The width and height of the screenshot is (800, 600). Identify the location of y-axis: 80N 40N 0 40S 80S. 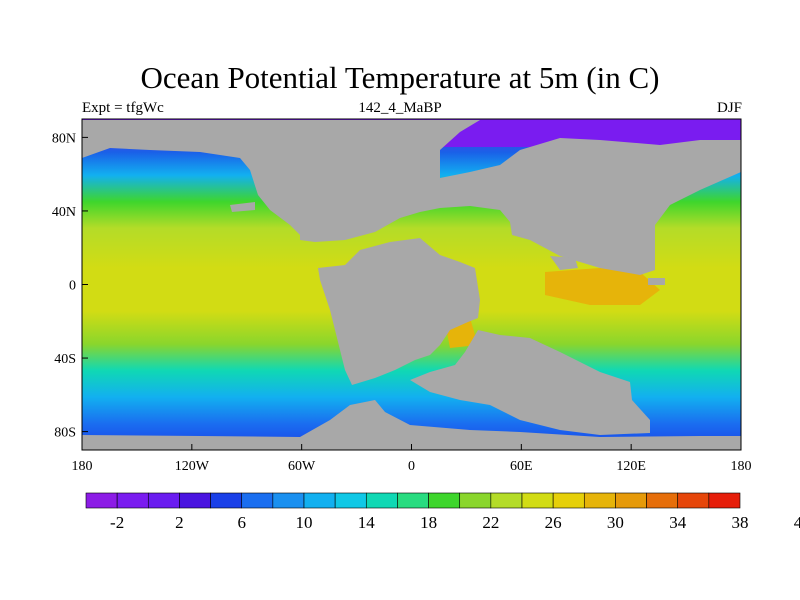
(70, 286).